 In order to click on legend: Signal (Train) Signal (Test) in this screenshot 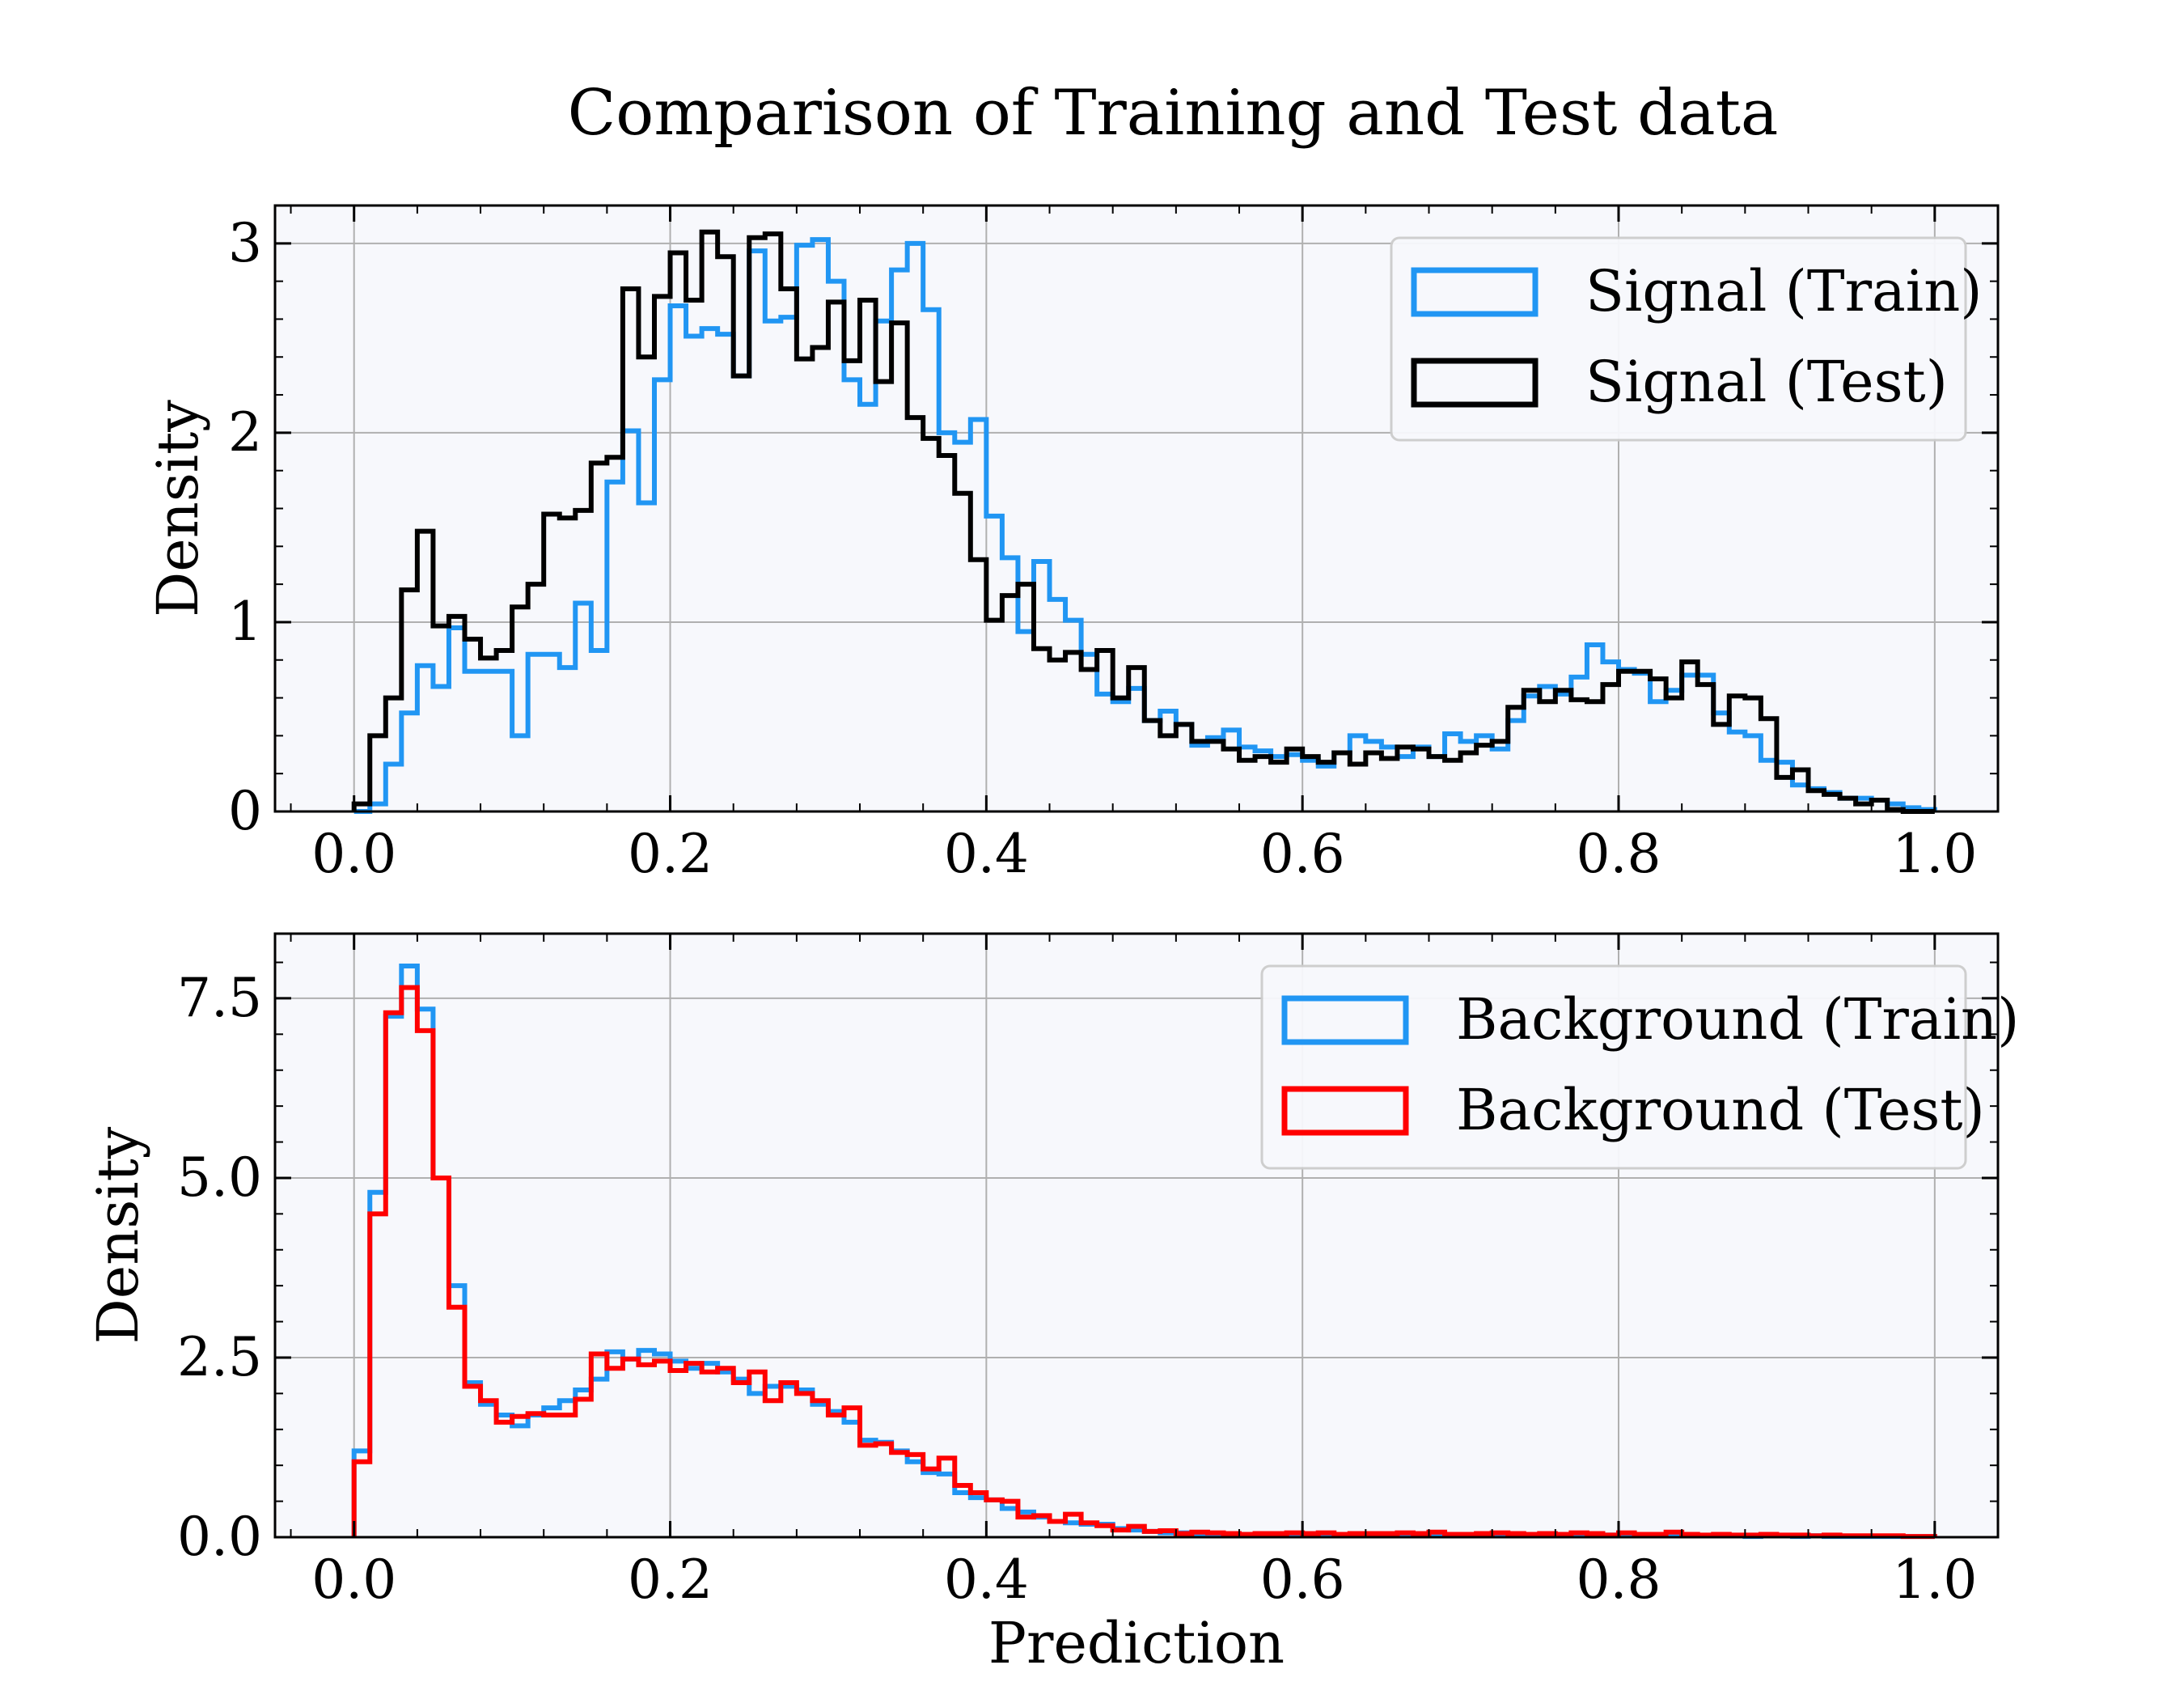, I will do `click(1686, 339)`.